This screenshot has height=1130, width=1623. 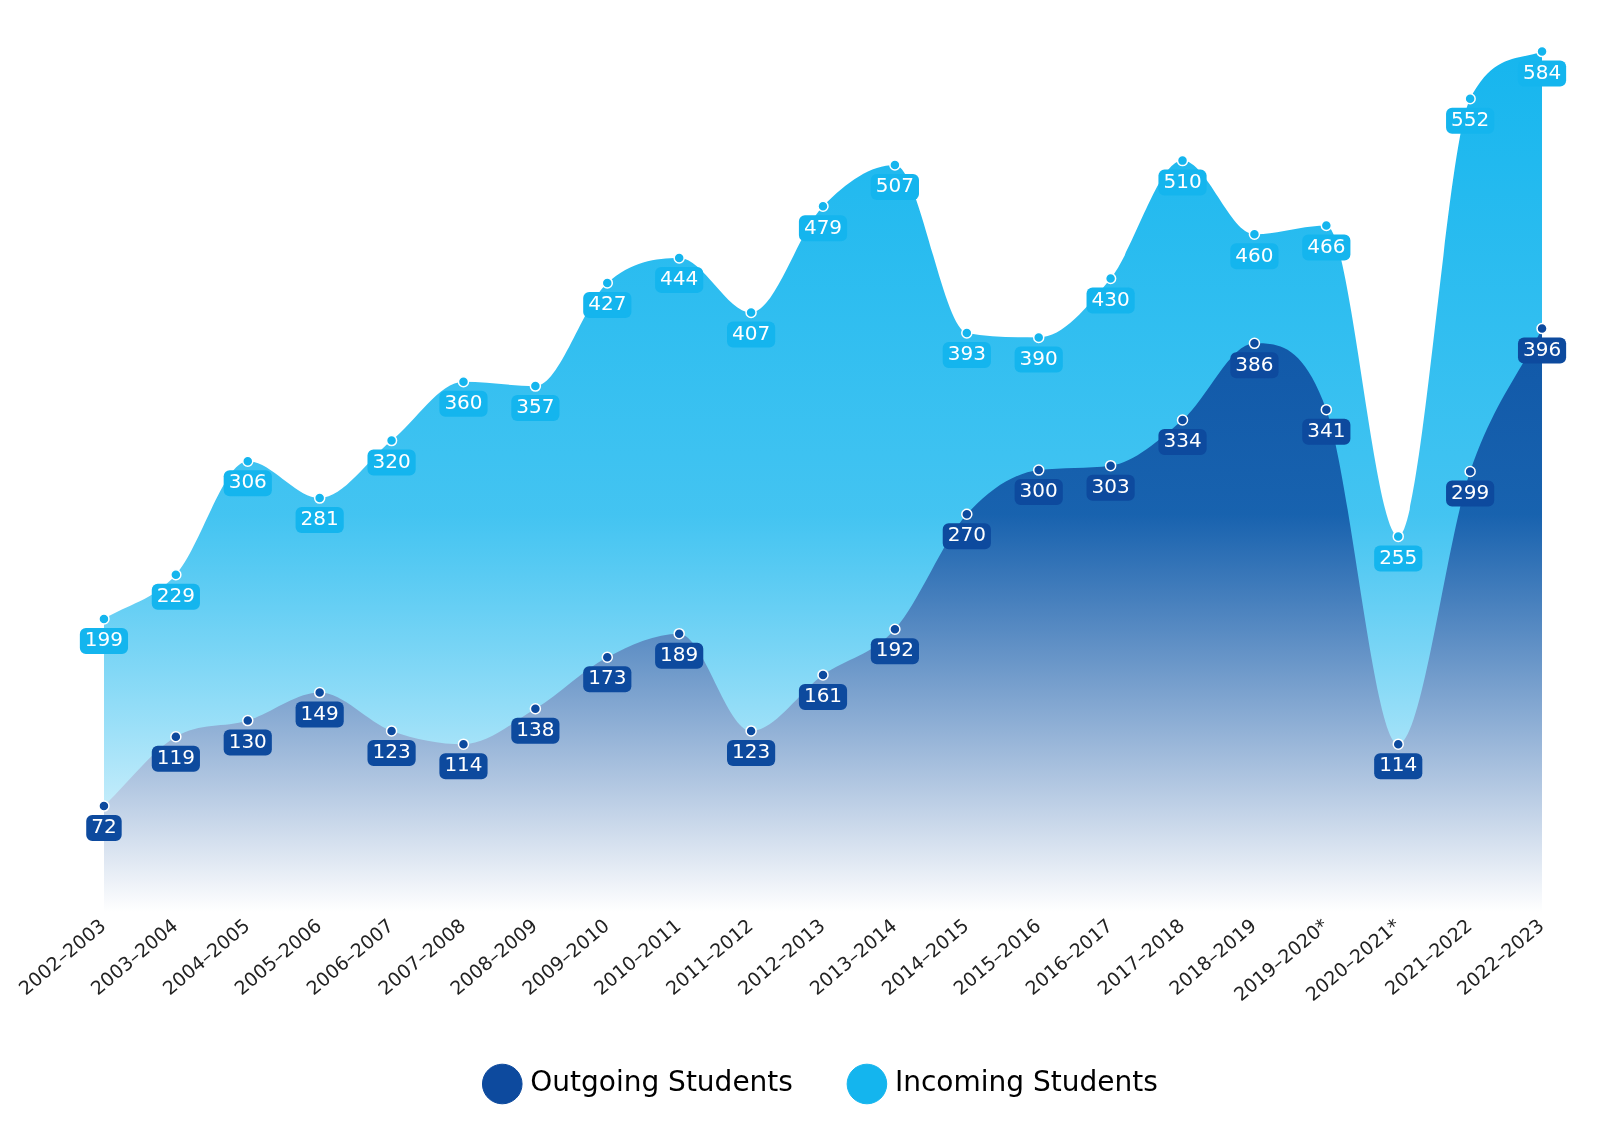 I want to click on data-label: 479, so click(x=823, y=226).